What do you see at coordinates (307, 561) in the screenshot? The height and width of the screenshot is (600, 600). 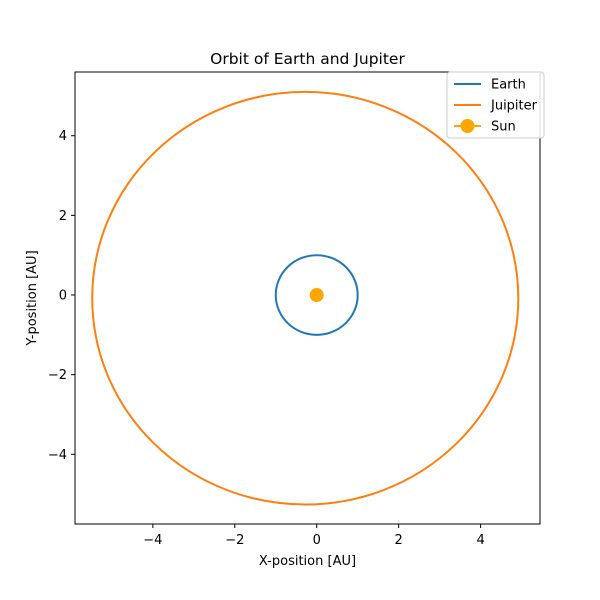 I see `x-axis-label: X-position [AU]` at bounding box center [307, 561].